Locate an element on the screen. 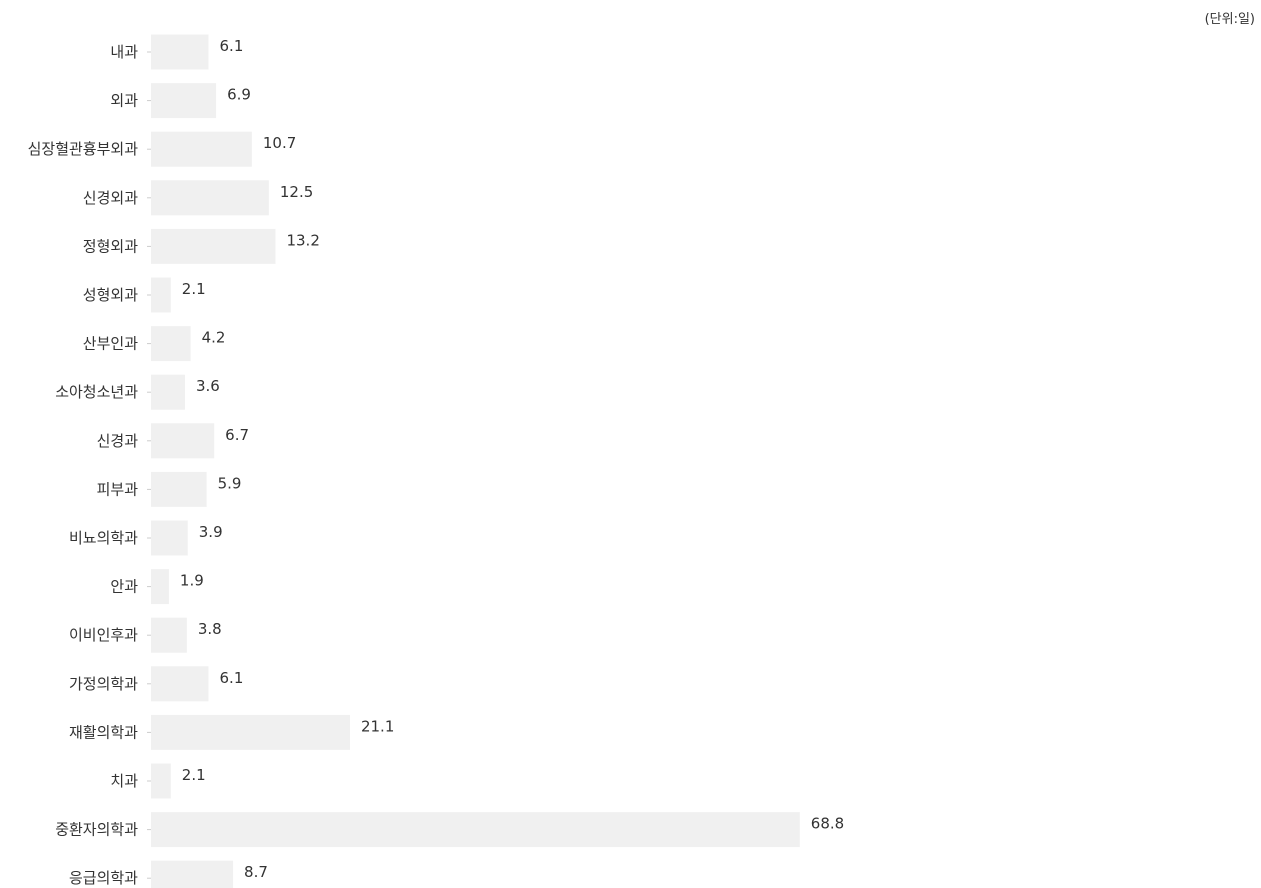 Image resolution: width=1261 pixels, height=888 pixels. unit-label: (단위:일) is located at coordinates (1229, 19).